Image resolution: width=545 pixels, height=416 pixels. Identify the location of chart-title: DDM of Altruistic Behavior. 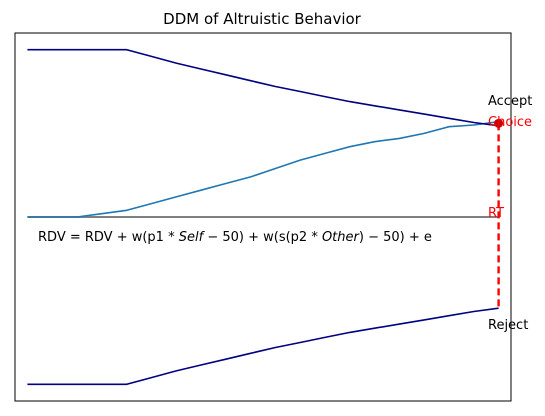
(262, 19).